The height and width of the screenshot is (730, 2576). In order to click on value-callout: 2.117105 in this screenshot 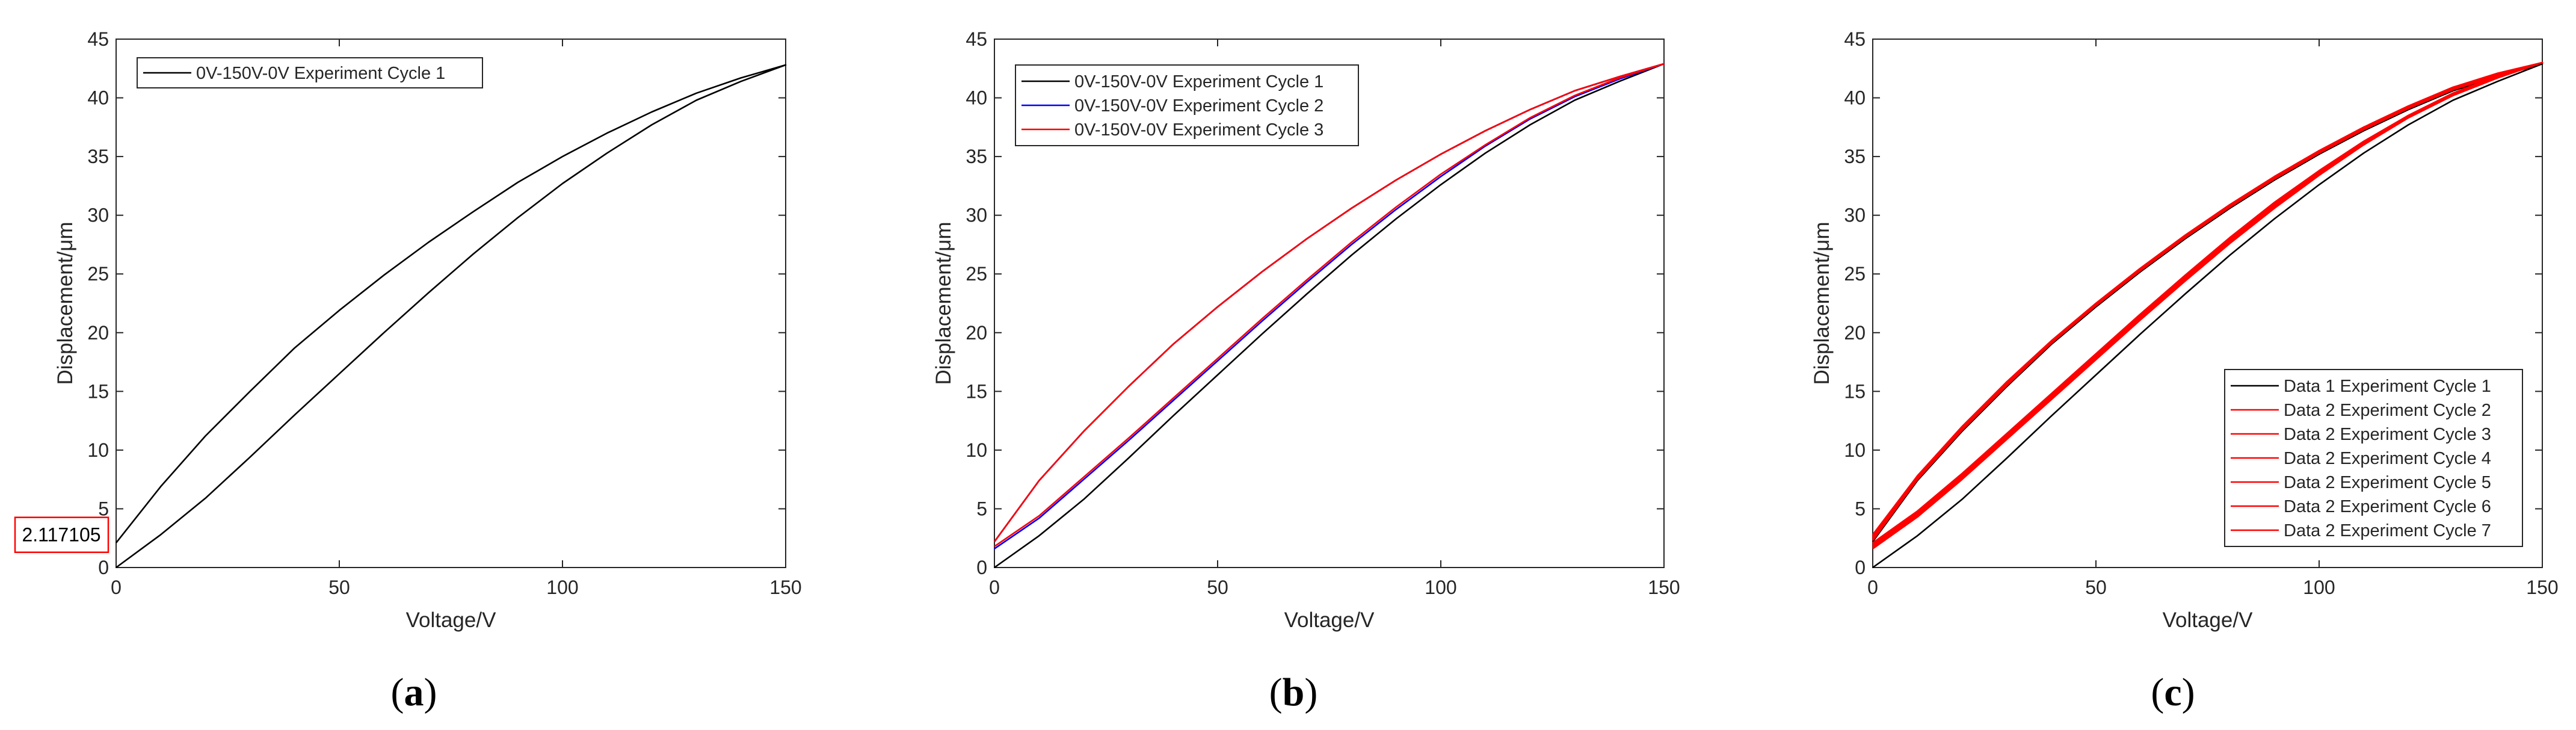, I will do `click(61, 534)`.